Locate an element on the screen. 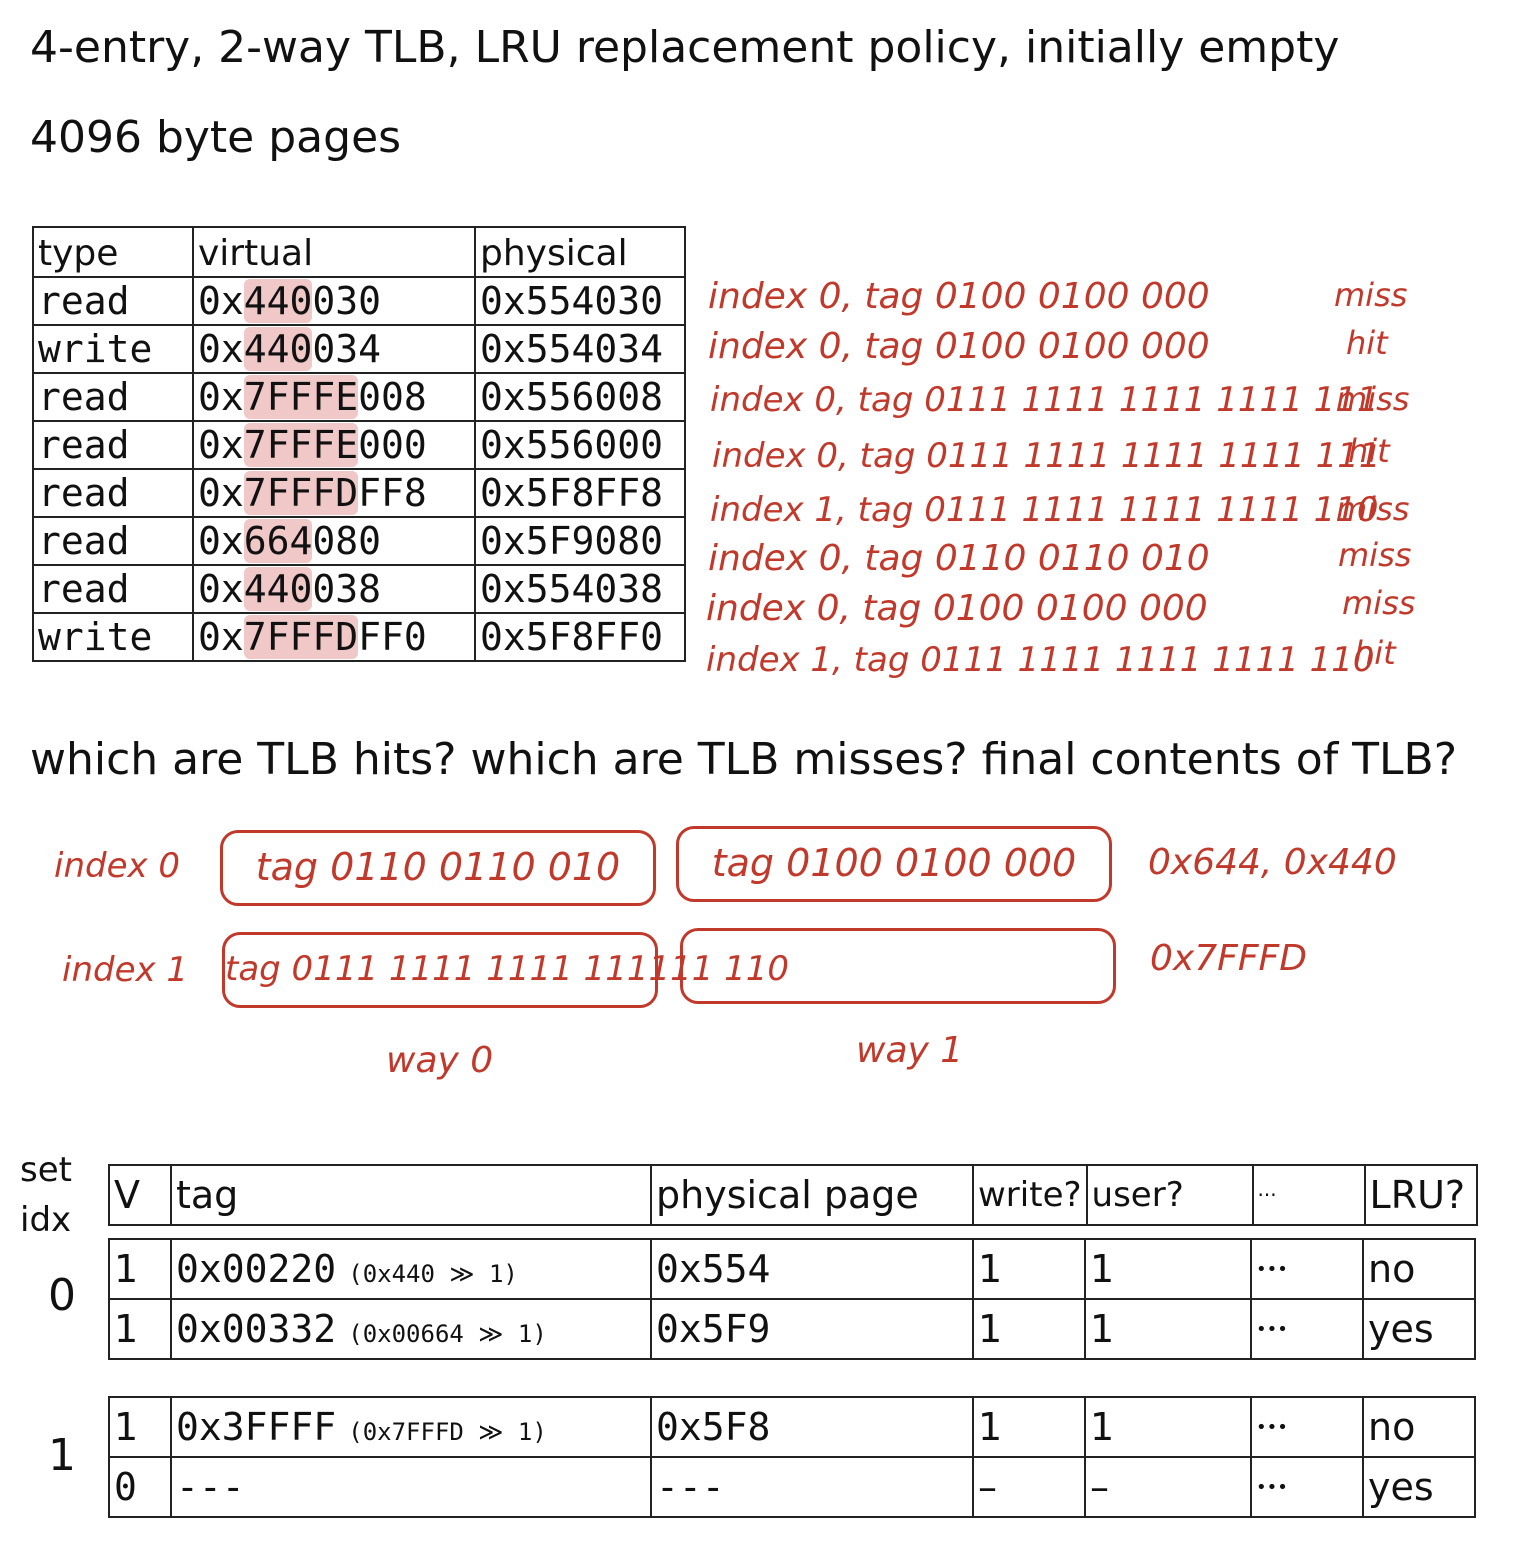 The image size is (1524, 1562). header-valid: V is located at coordinates (140, 1195).